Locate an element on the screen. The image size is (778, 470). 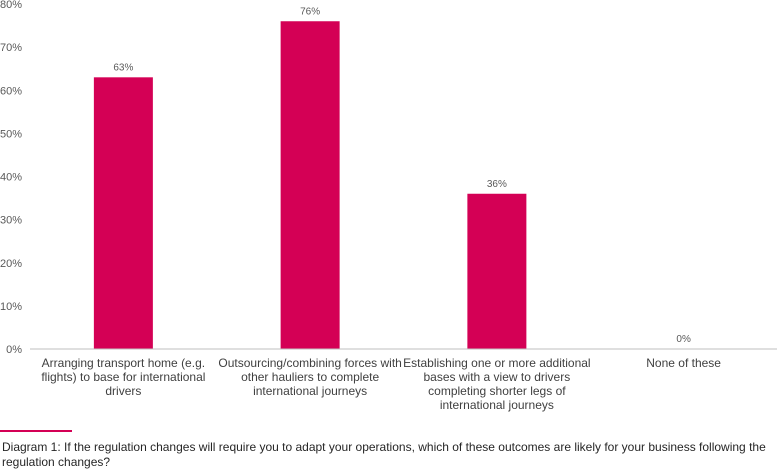
y-tick-label: 60% is located at coordinates (11, 91).